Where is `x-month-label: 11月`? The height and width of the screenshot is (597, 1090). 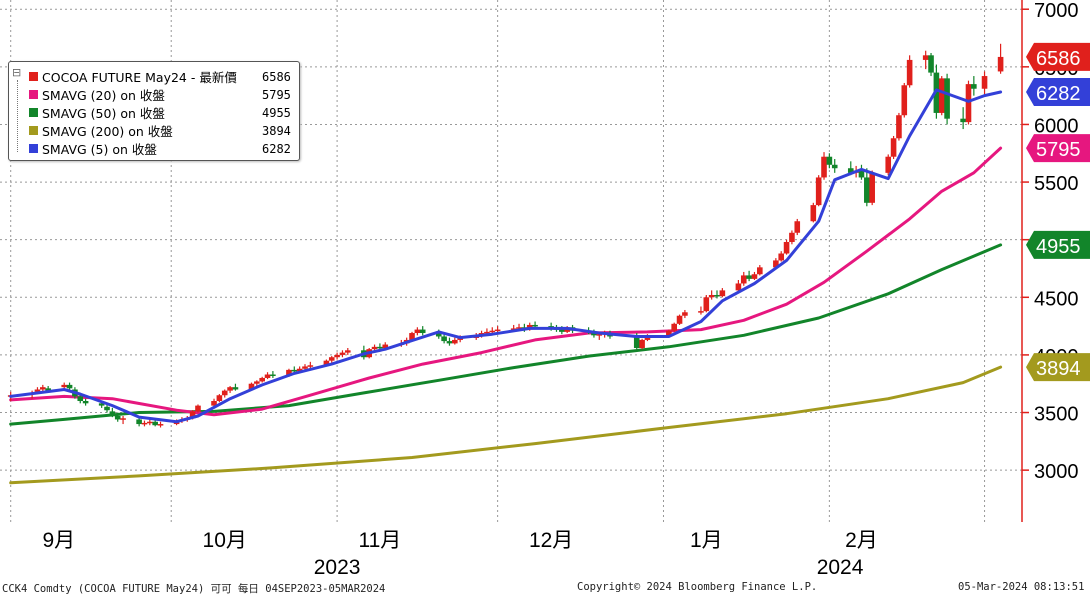 x-month-label: 11月 is located at coordinates (379, 540).